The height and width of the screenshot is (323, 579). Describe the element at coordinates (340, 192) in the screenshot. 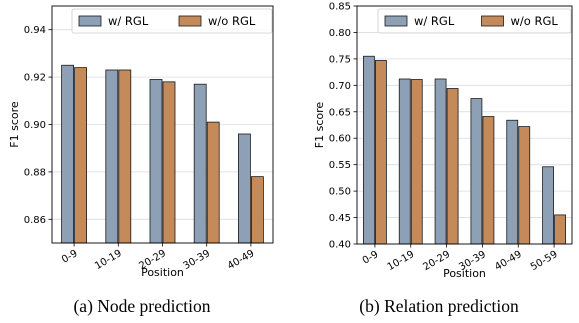

I see `y-tick-label: 0.50` at that location.